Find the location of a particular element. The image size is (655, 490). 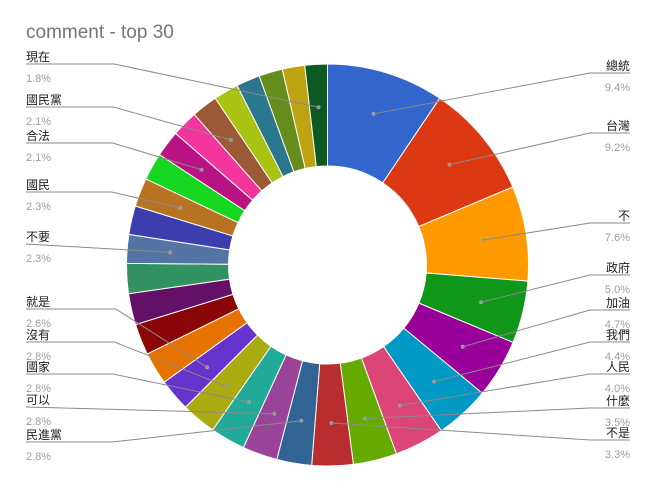

slice-percent: 4.7% is located at coordinates (617, 325).